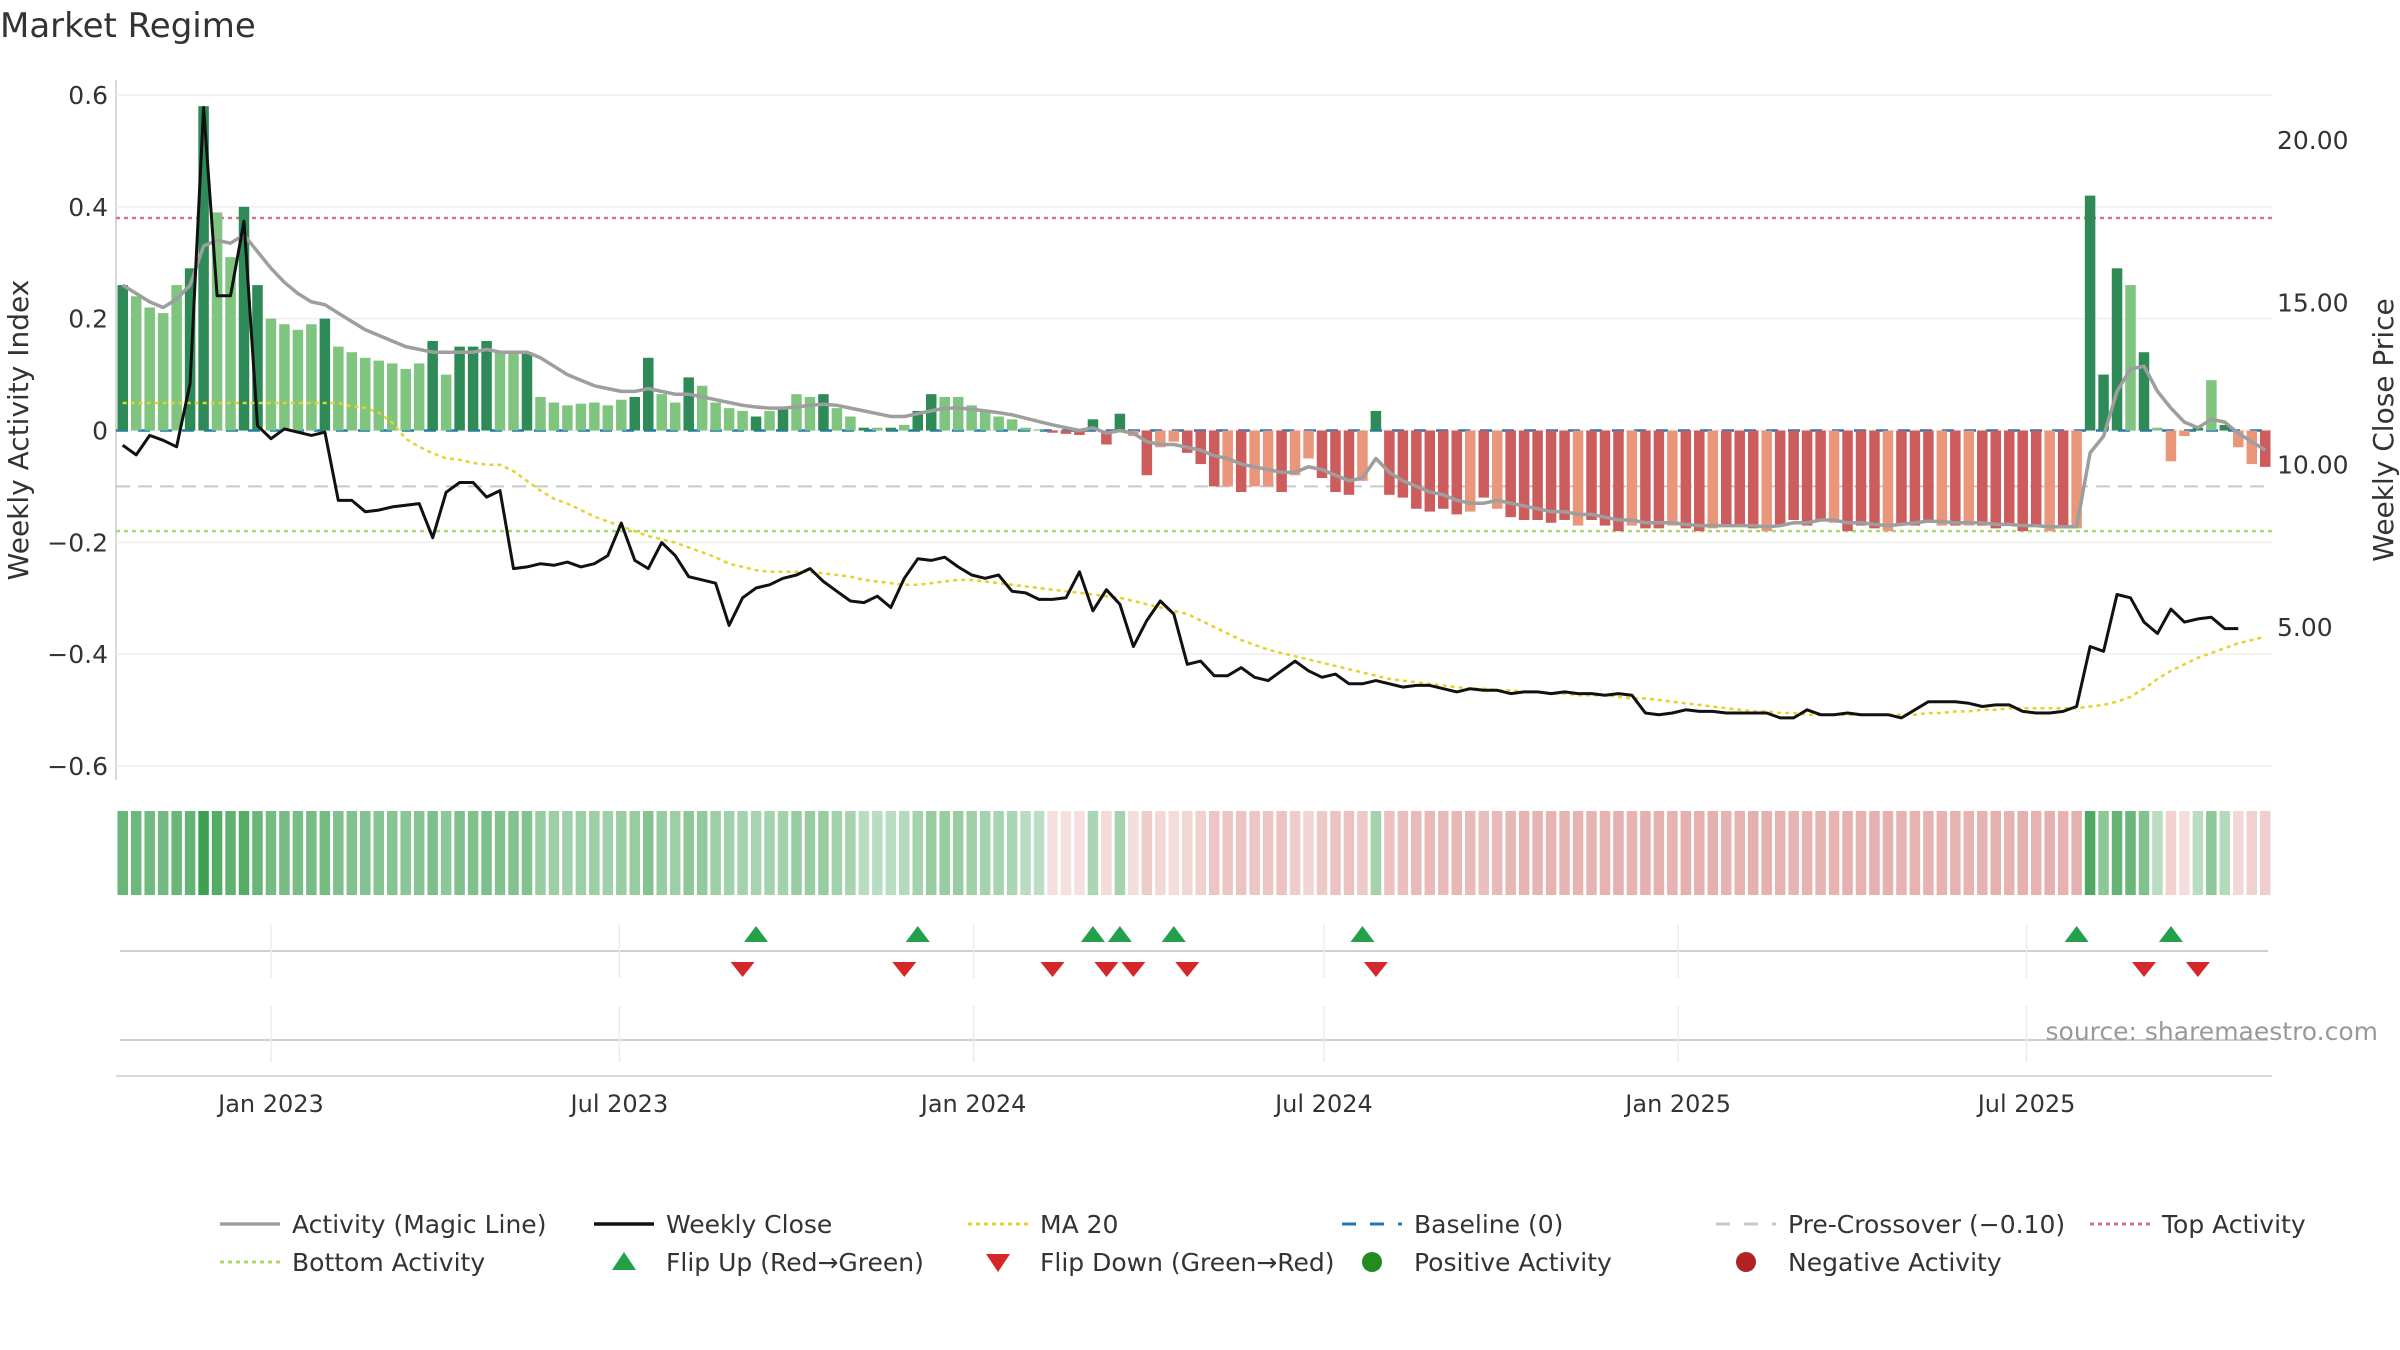 The width and height of the screenshot is (2400, 1350). Describe the element at coordinates (2313, 384) in the screenshot. I see `right-axis-ticks: 20.00 15.00 10.00 5.00` at that location.